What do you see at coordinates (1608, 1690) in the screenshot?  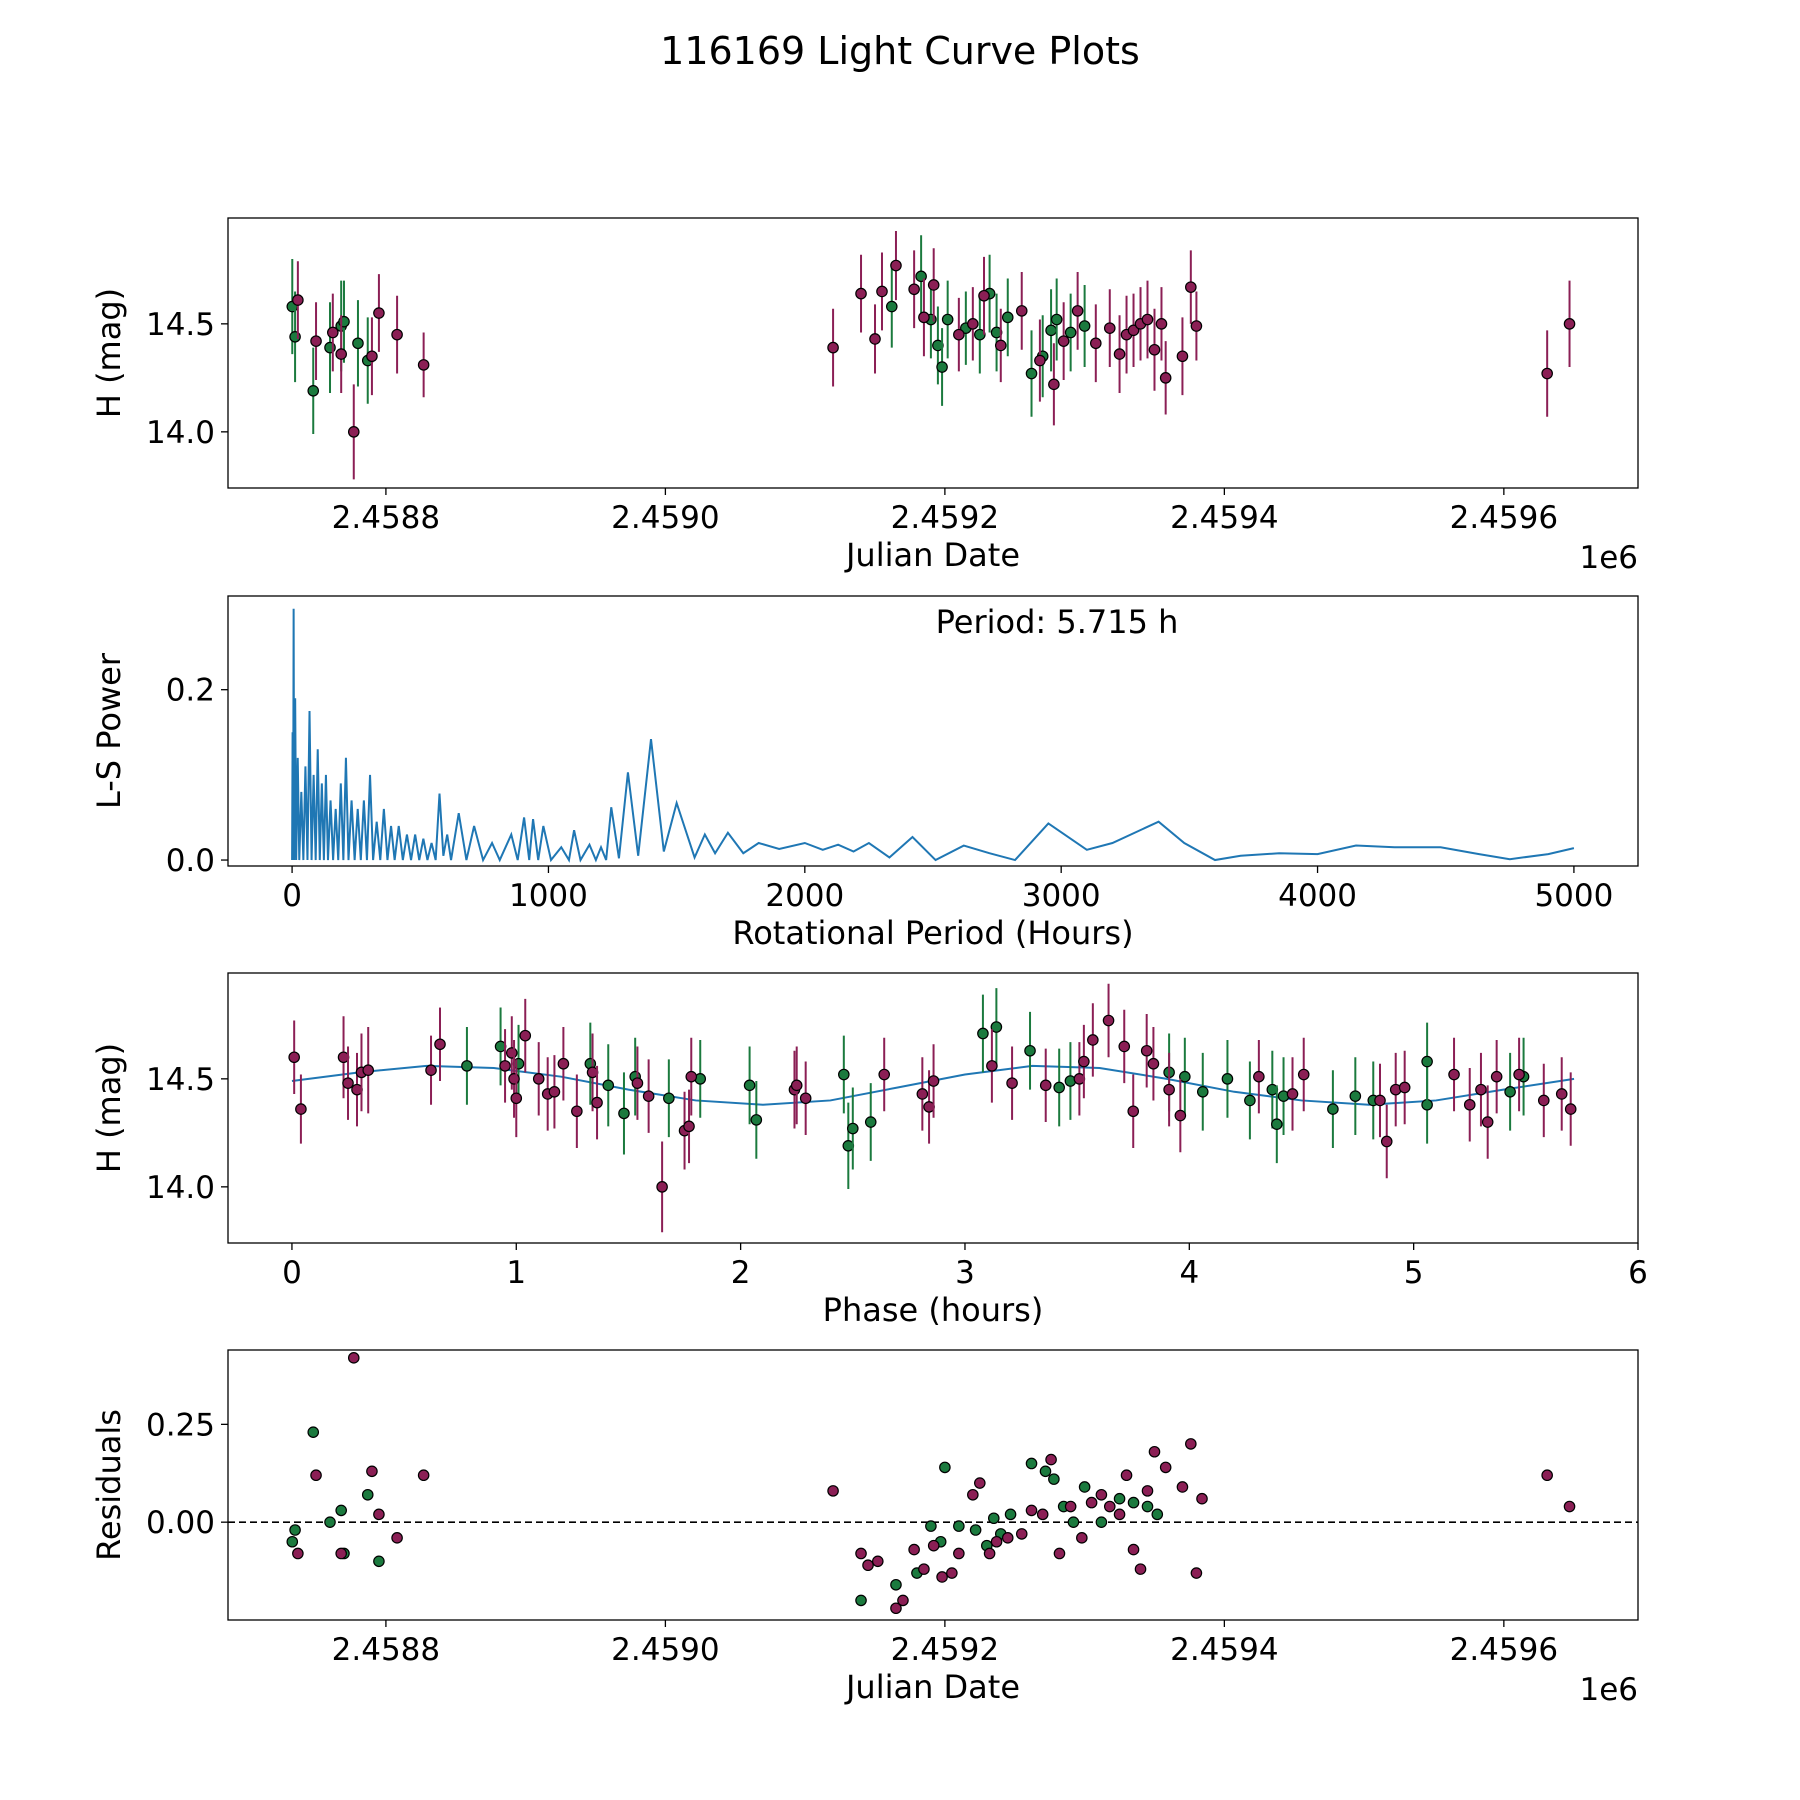 I see `x-offset-label: 1e6` at bounding box center [1608, 1690].